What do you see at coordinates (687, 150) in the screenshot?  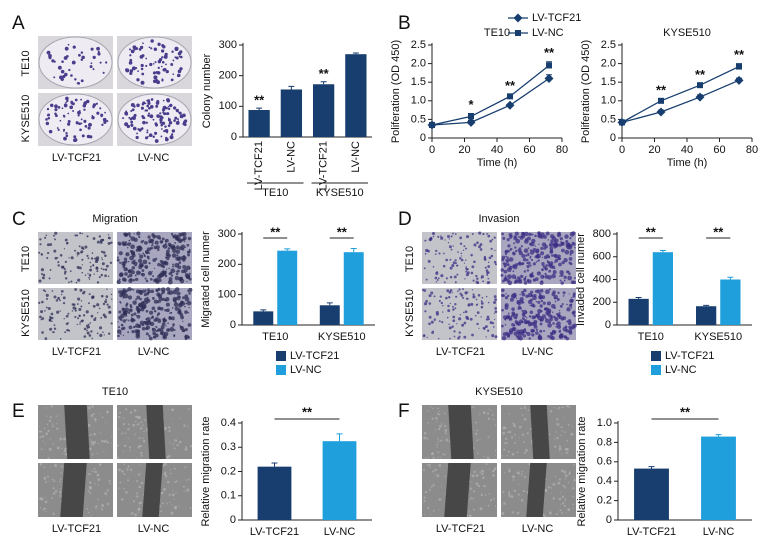 I see `x-tick-label: 40` at bounding box center [687, 150].